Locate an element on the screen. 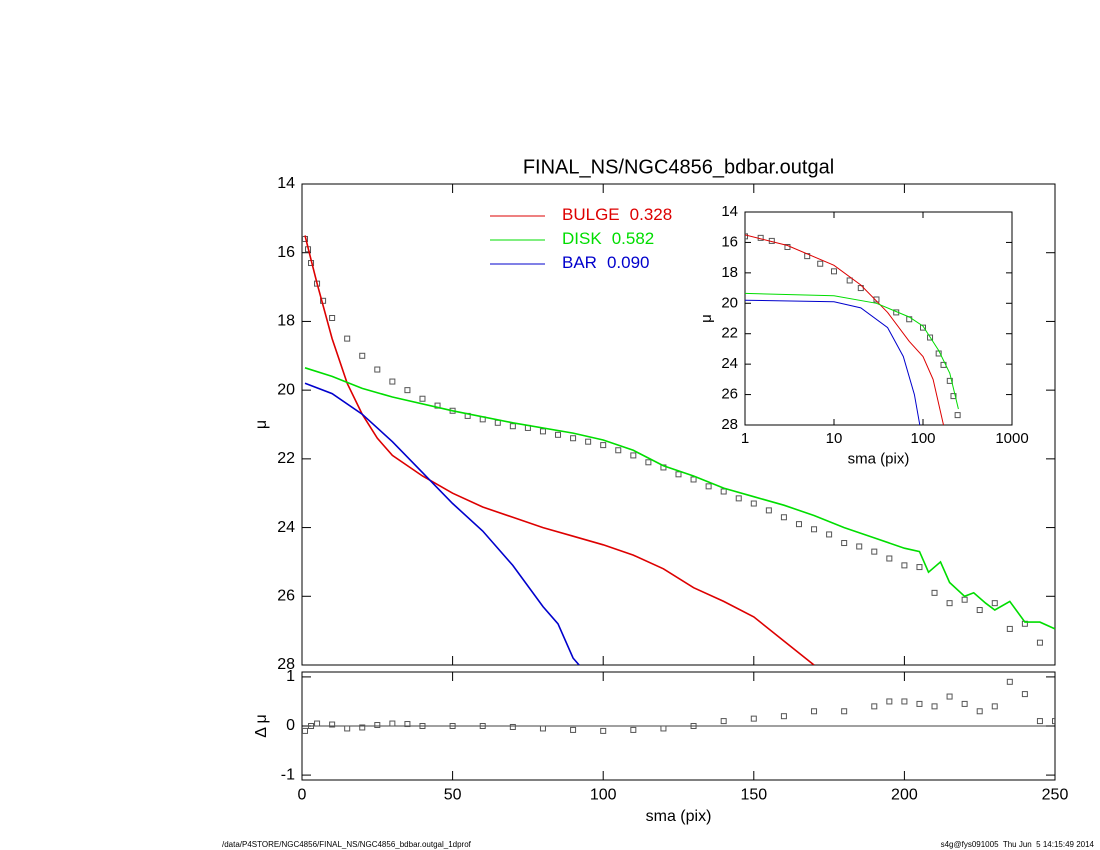 Image resolution: width=1100 pixels, height=850 pixels. footer-right: s4g@fys091005 Thu Jun 5 14:15:49 2014 is located at coordinates (1017, 844).